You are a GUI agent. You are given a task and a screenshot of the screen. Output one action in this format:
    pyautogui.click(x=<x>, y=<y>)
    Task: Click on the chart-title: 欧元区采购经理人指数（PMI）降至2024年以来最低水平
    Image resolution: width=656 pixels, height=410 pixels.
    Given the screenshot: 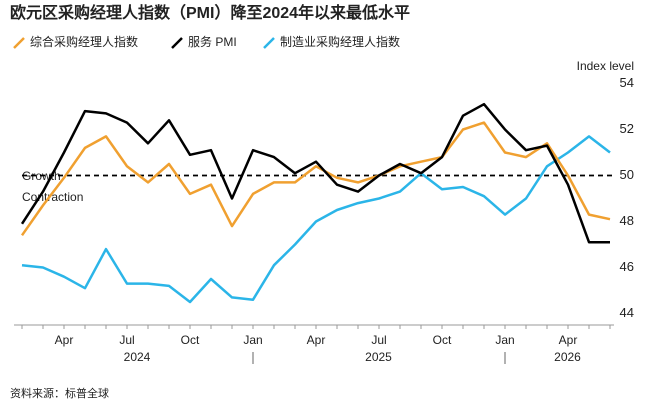 What is the action you would take?
    pyautogui.click(x=210, y=12)
    